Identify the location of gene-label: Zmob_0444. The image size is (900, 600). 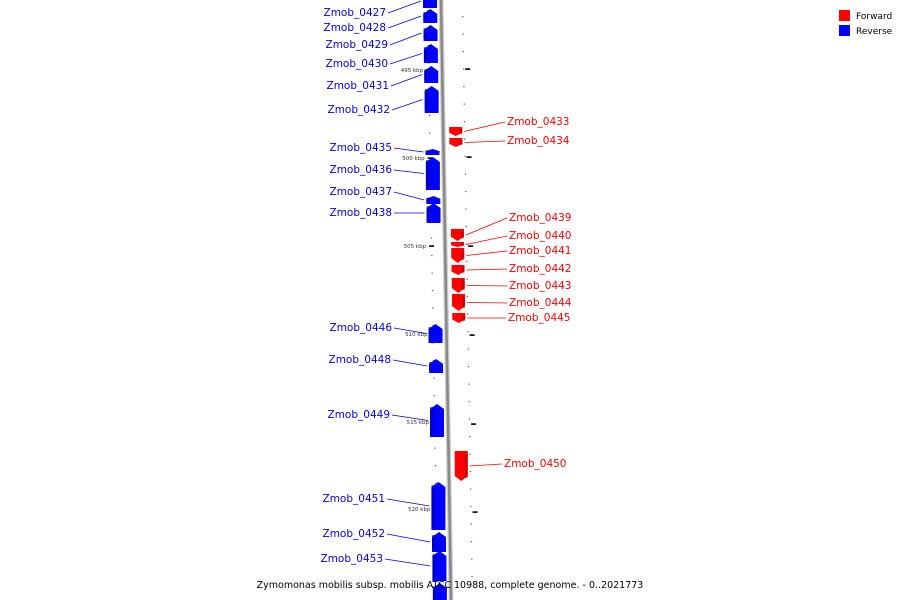
(540, 303).